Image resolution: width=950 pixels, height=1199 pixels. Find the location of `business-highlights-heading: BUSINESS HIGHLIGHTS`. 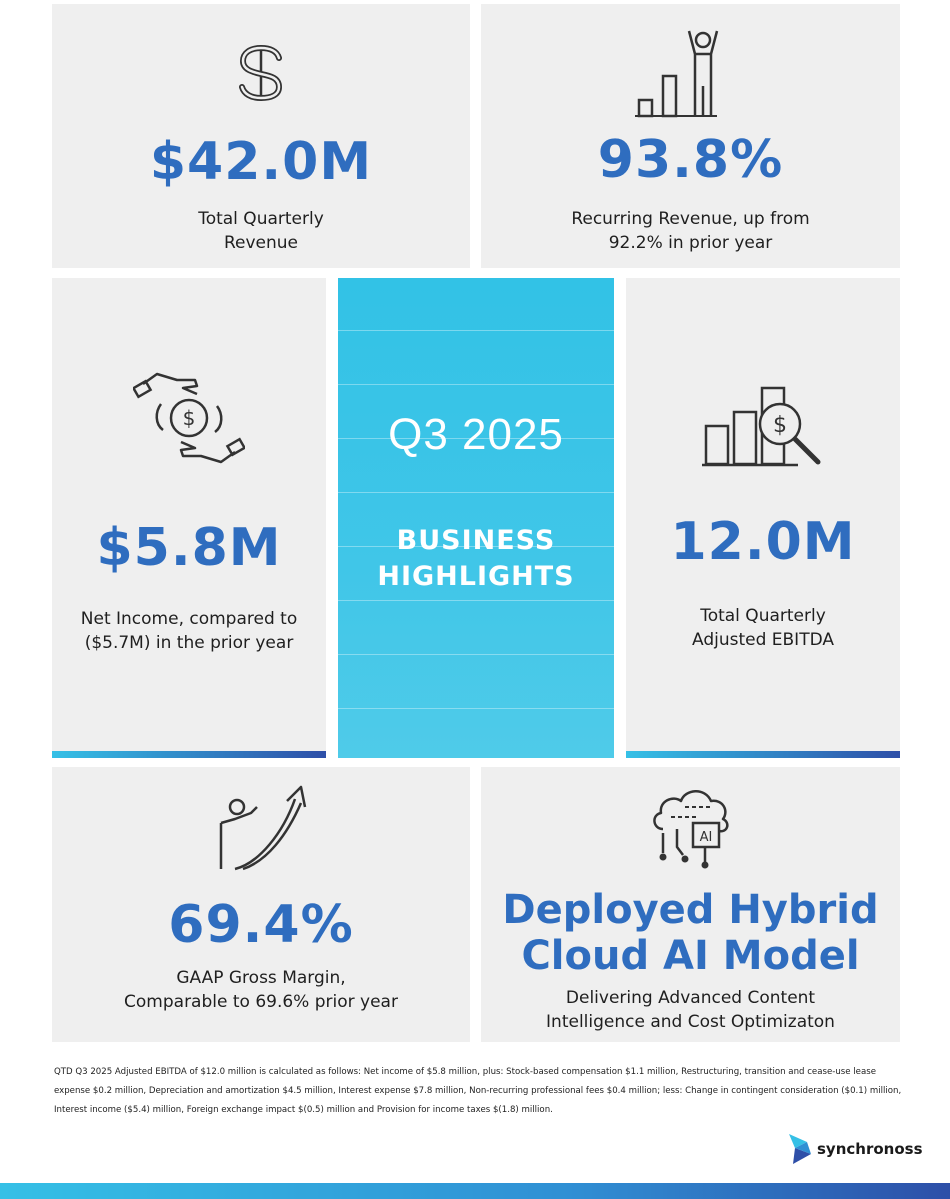

business-highlights-heading: BUSINESS HIGHLIGHTS is located at coordinates (476, 559).